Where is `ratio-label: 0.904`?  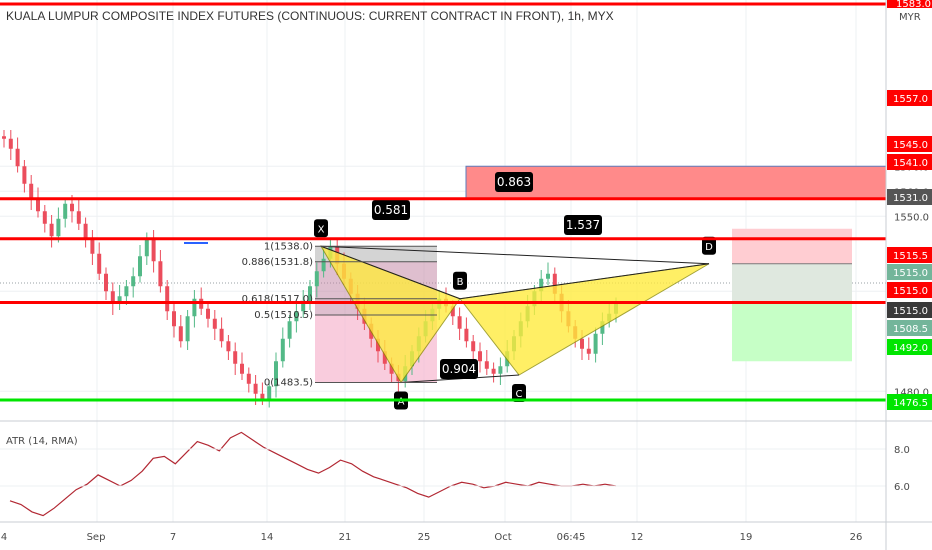
ratio-label: 0.904 is located at coordinates (459, 369).